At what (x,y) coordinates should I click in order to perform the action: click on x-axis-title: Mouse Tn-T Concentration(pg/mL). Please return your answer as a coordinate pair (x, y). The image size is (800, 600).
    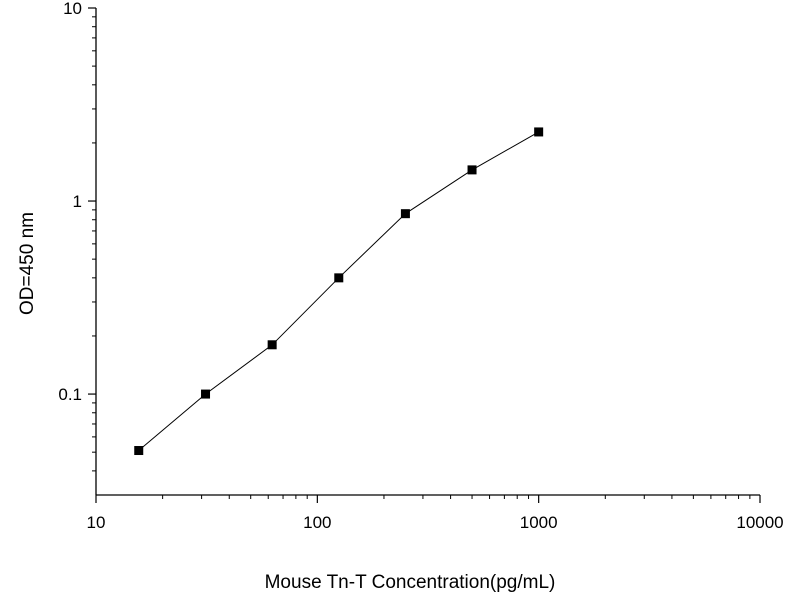
    Looking at the image, I should click on (410, 582).